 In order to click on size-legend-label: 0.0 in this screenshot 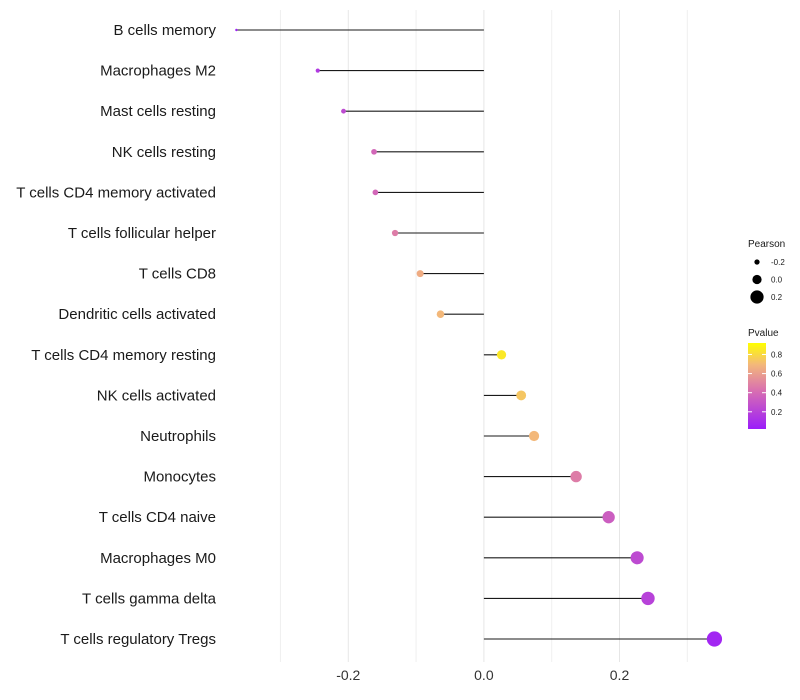, I will do `click(777, 280)`.